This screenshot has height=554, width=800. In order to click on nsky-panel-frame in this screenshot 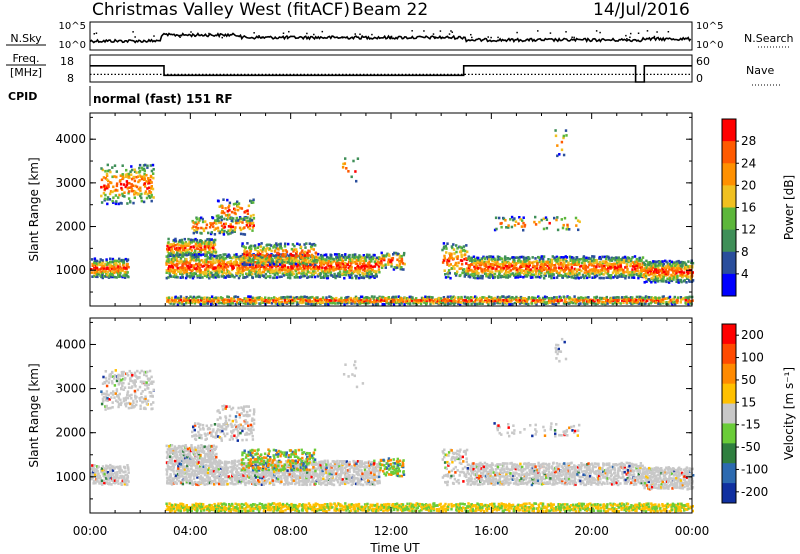, I will do `click(391, 36)`.